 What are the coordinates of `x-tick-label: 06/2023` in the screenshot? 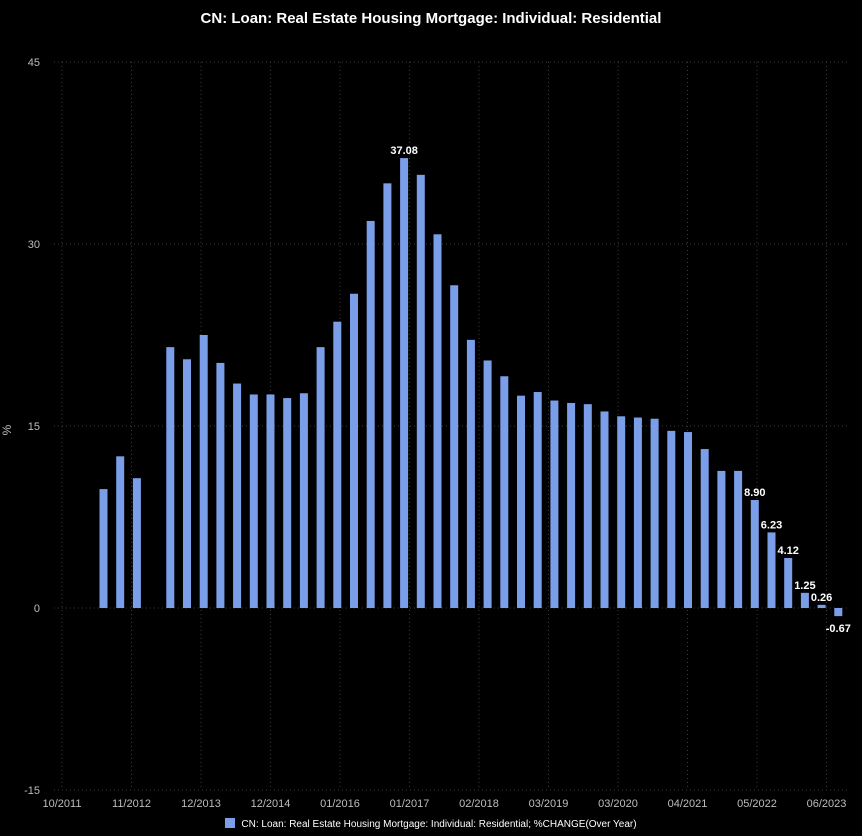 It's located at (827, 804).